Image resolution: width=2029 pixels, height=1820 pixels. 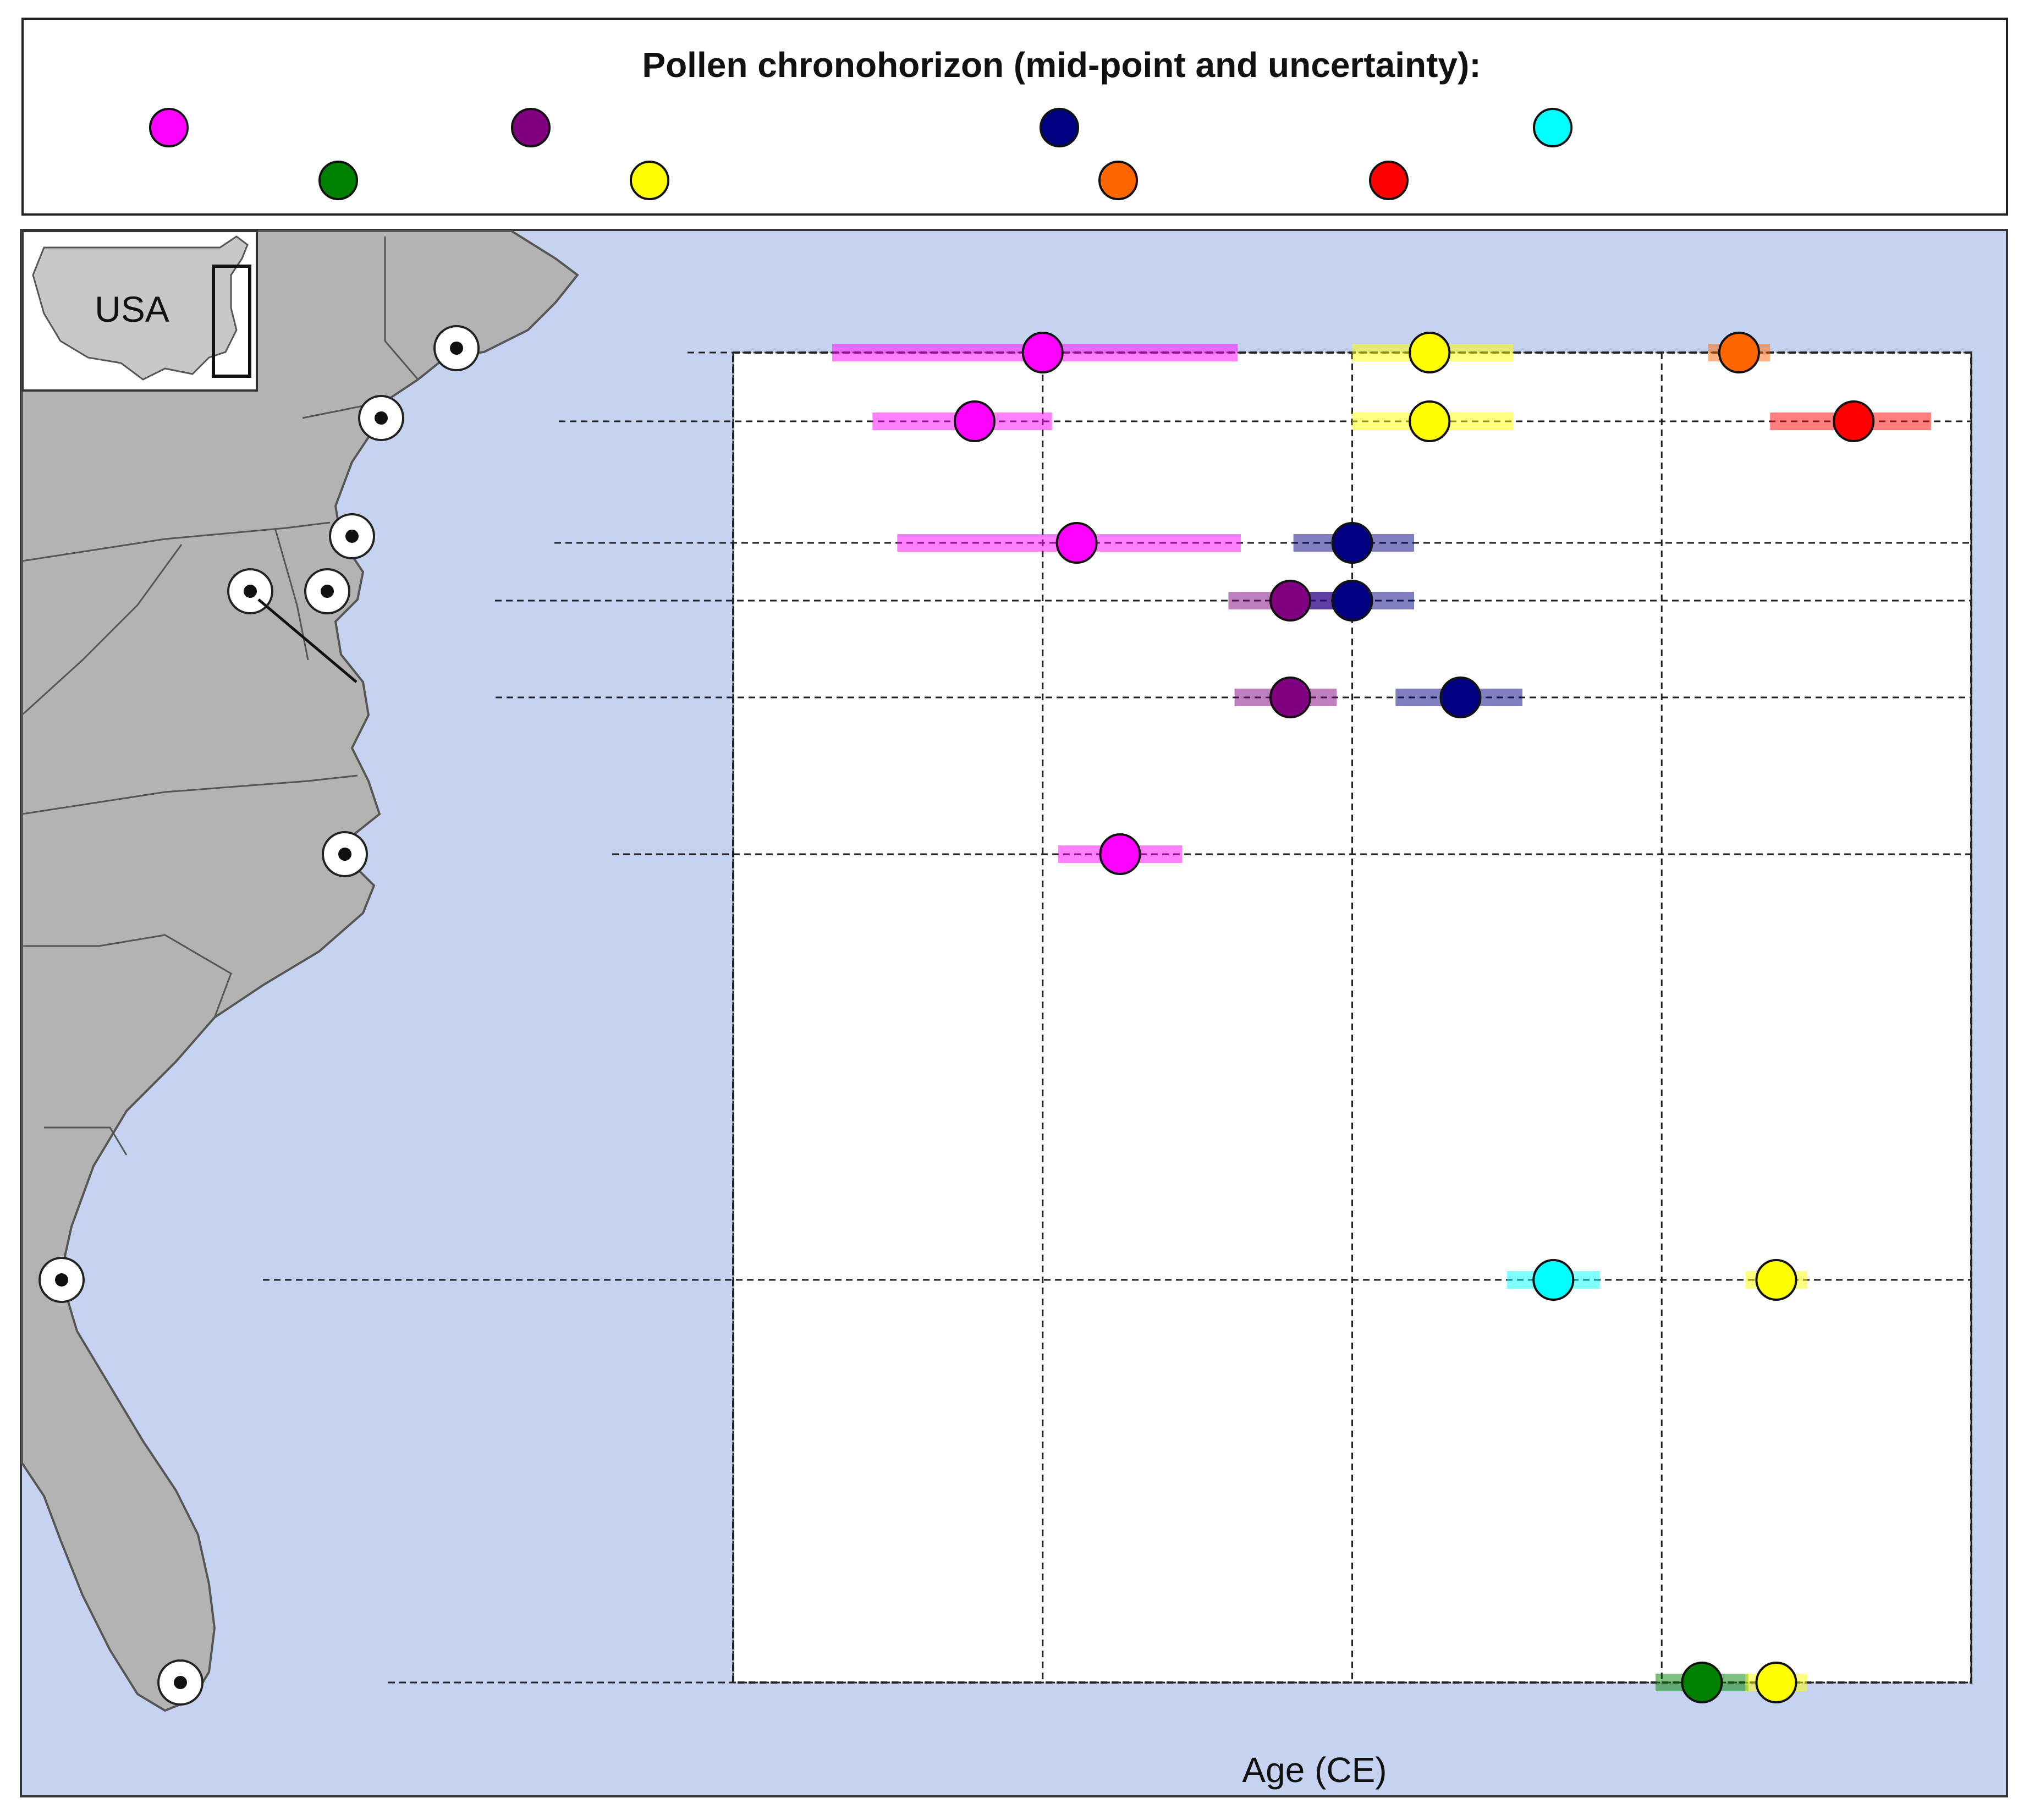 What do you see at coordinates (531, 128) in the screenshot?
I see `legend-swatch-peak` at bounding box center [531, 128].